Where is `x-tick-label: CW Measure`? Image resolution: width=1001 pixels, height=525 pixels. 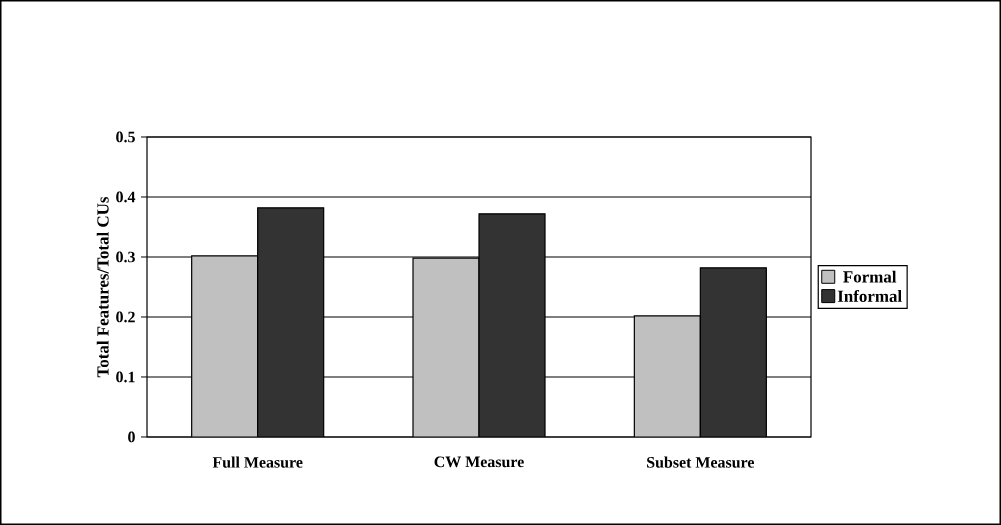 x-tick-label: CW Measure is located at coordinates (479, 462).